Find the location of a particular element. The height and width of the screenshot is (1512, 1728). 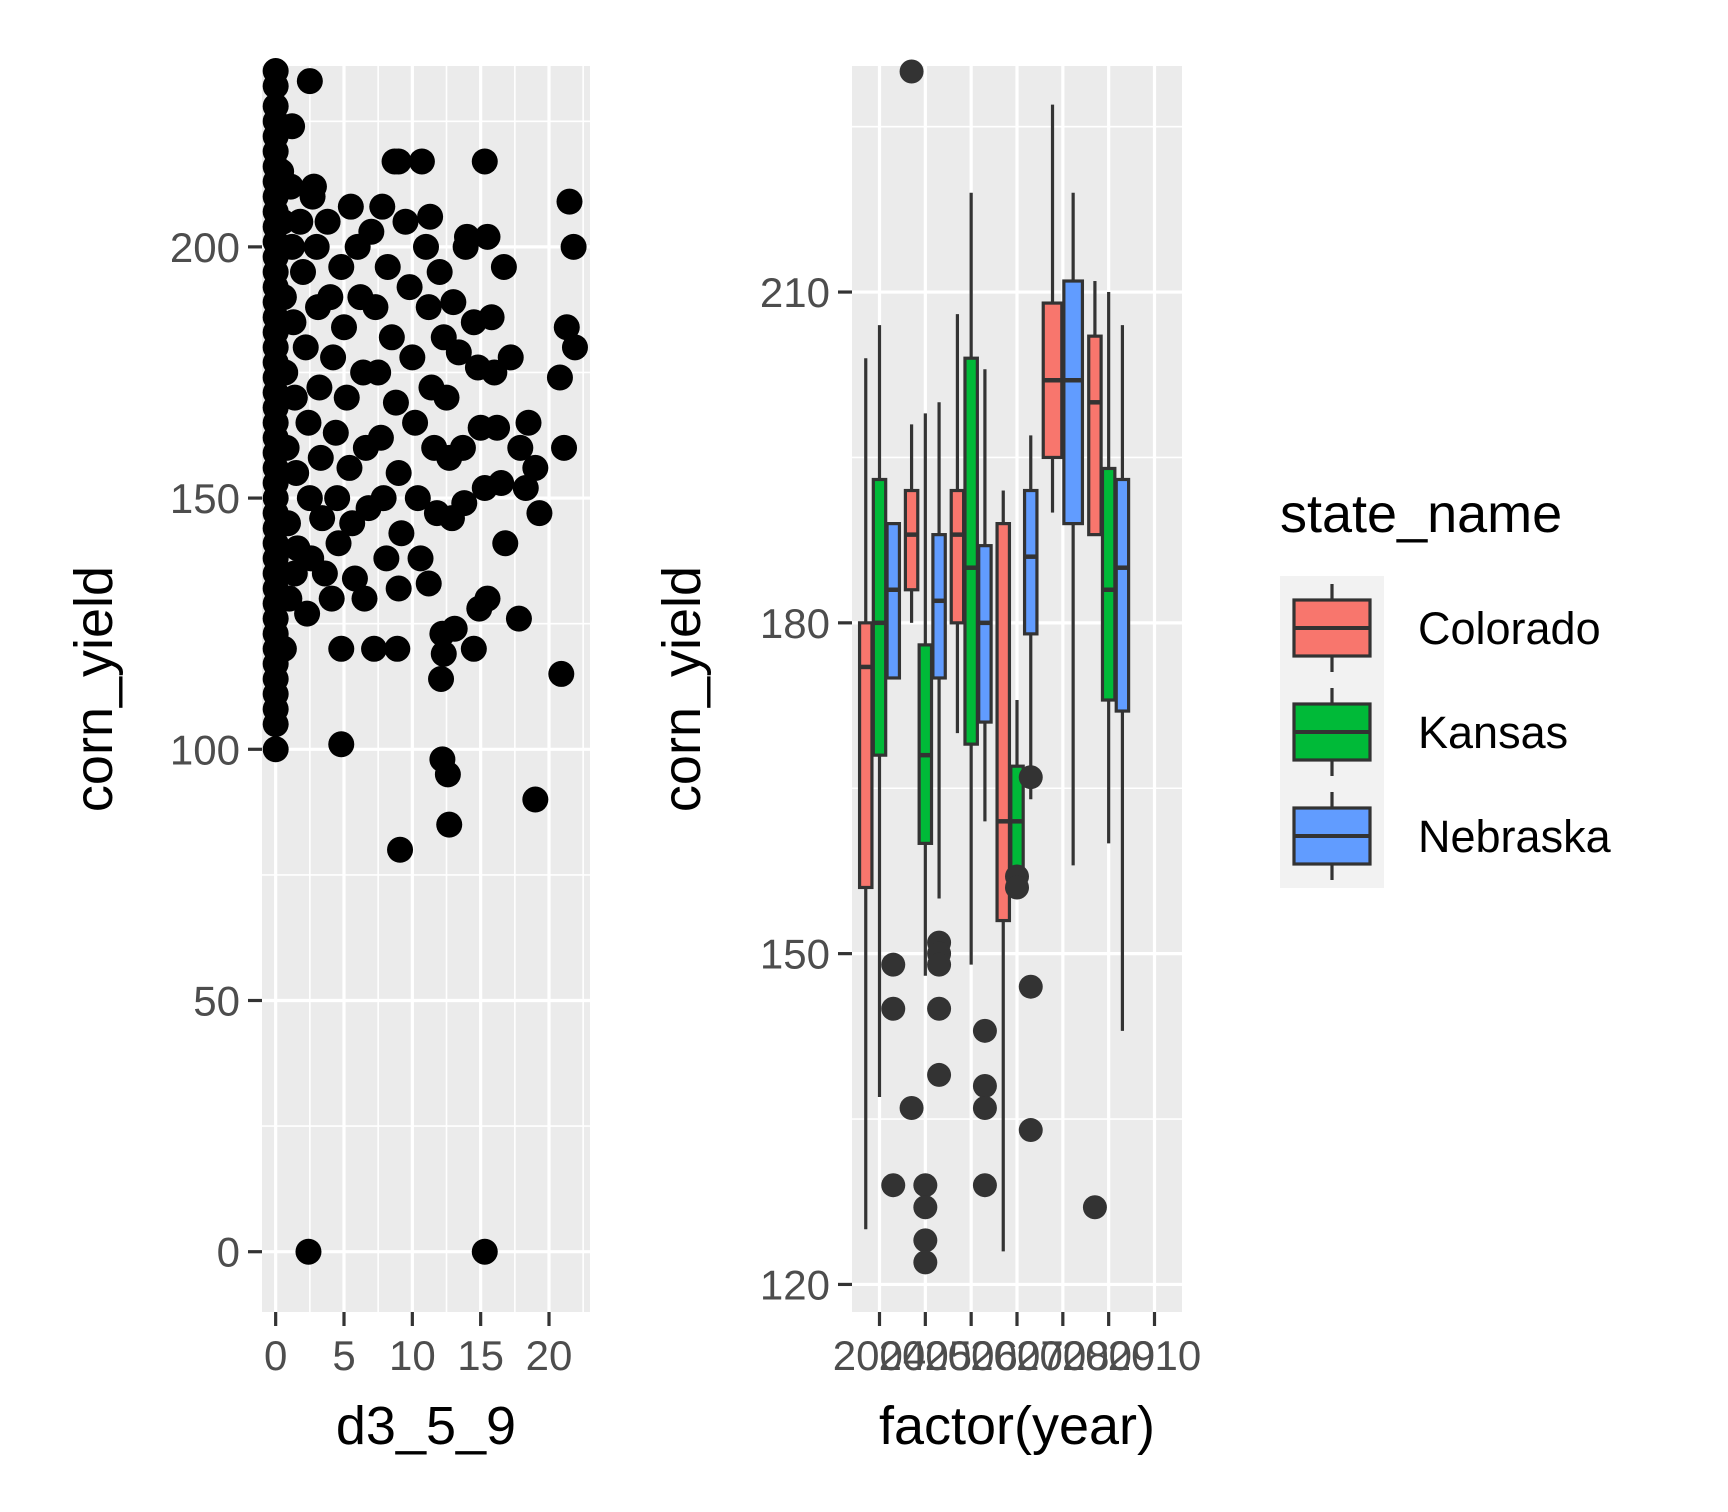

box-nebraska-2009 is located at coordinates (1122, 678).